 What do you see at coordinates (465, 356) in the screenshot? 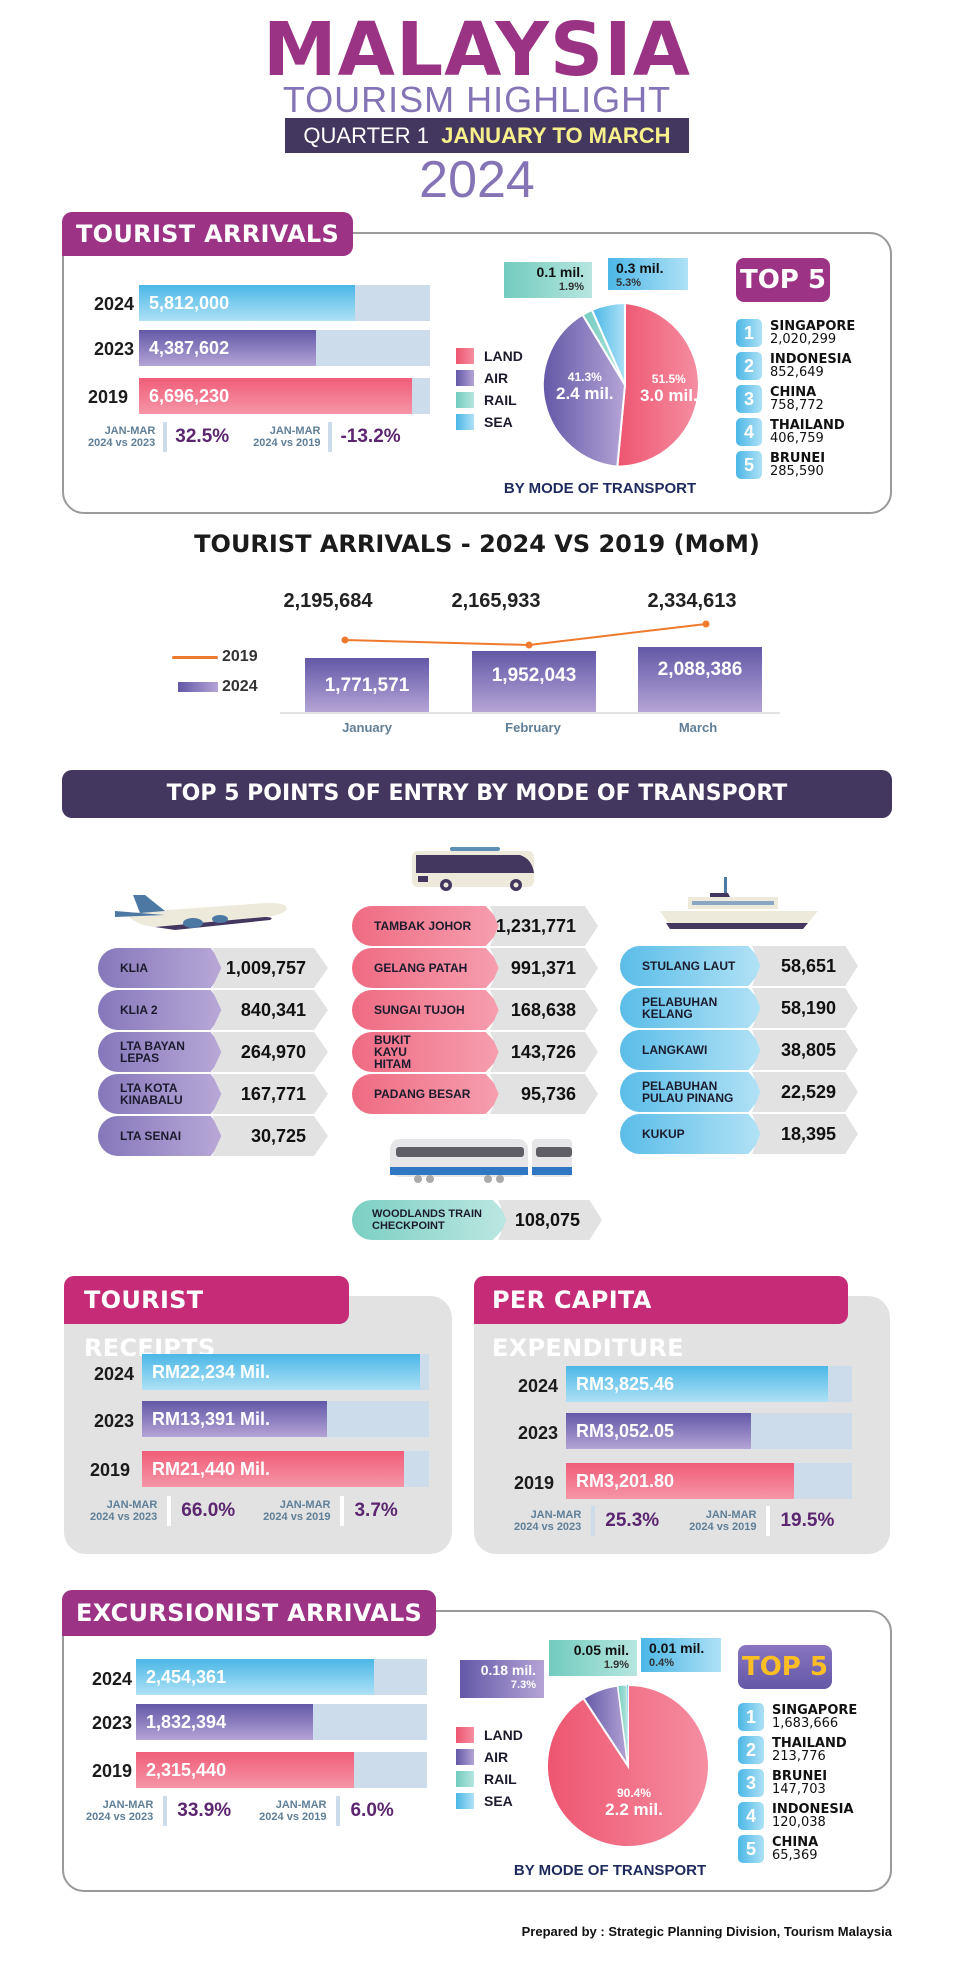
I see `land-swatch` at bounding box center [465, 356].